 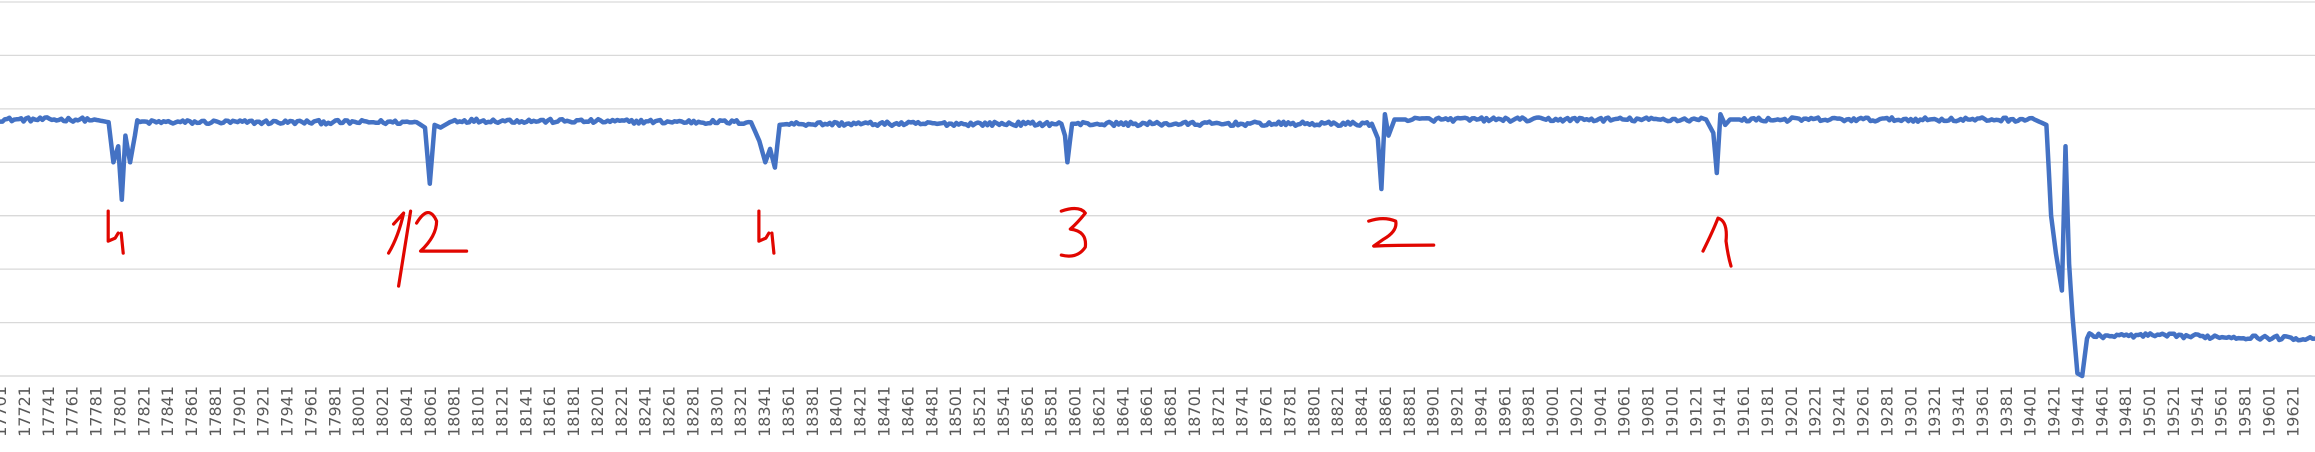 What do you see at coordinates (191, 411) in the screenshot?
I see `x-tick-label: 17861` at bounding box center [191, 411].